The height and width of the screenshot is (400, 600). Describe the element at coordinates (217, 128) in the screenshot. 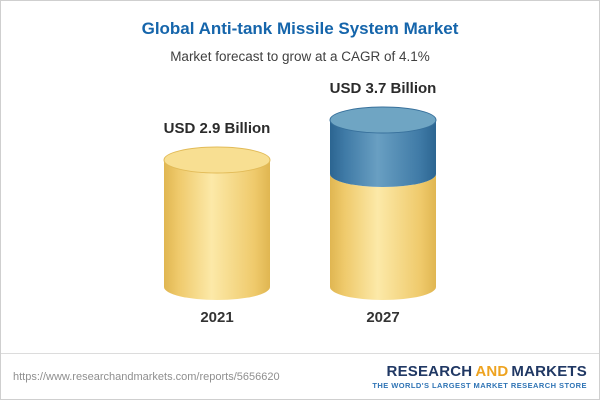

I see `value-label-2021: USD 2.9 Billion` at that location.